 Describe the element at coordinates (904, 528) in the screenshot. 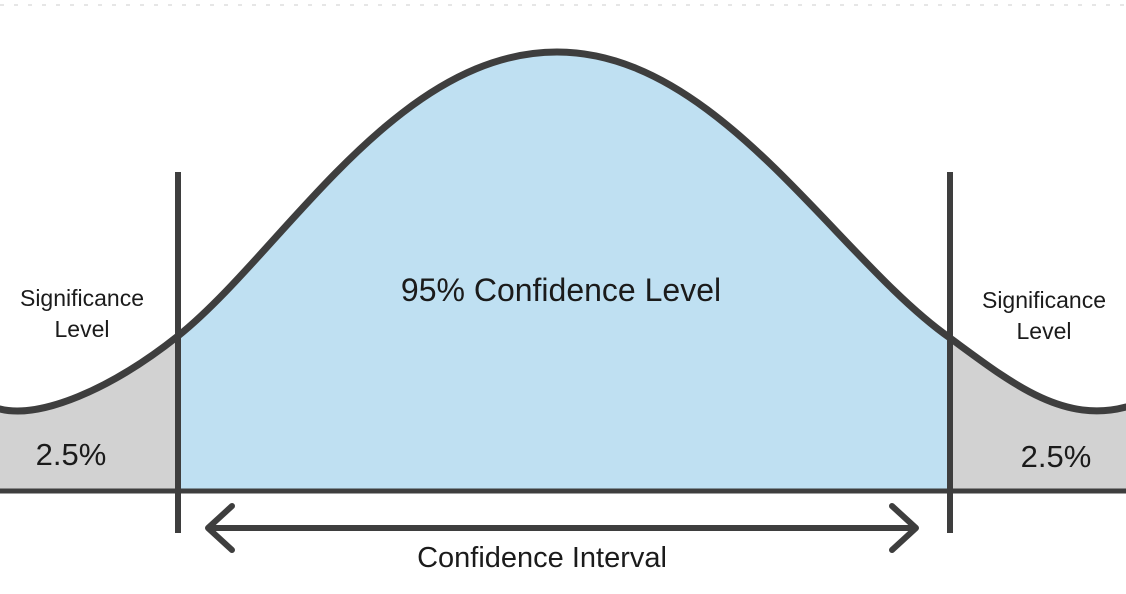

I see `arrow-head-right` at that location.